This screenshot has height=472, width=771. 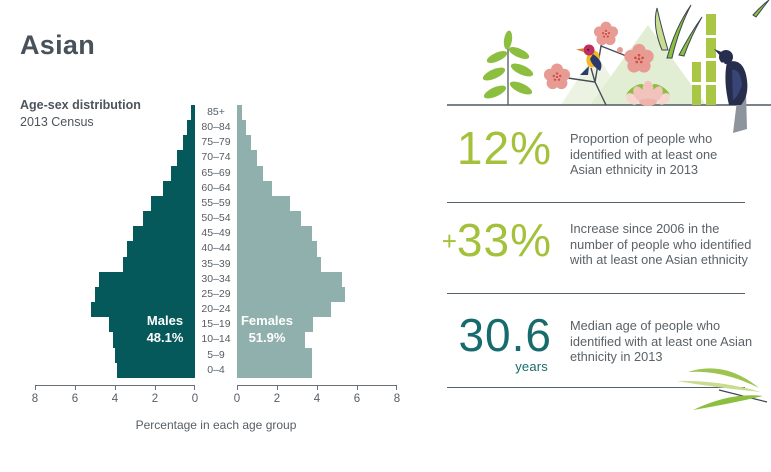 I want to click on axis-tick-label: 6, so click(x=357, y=399).